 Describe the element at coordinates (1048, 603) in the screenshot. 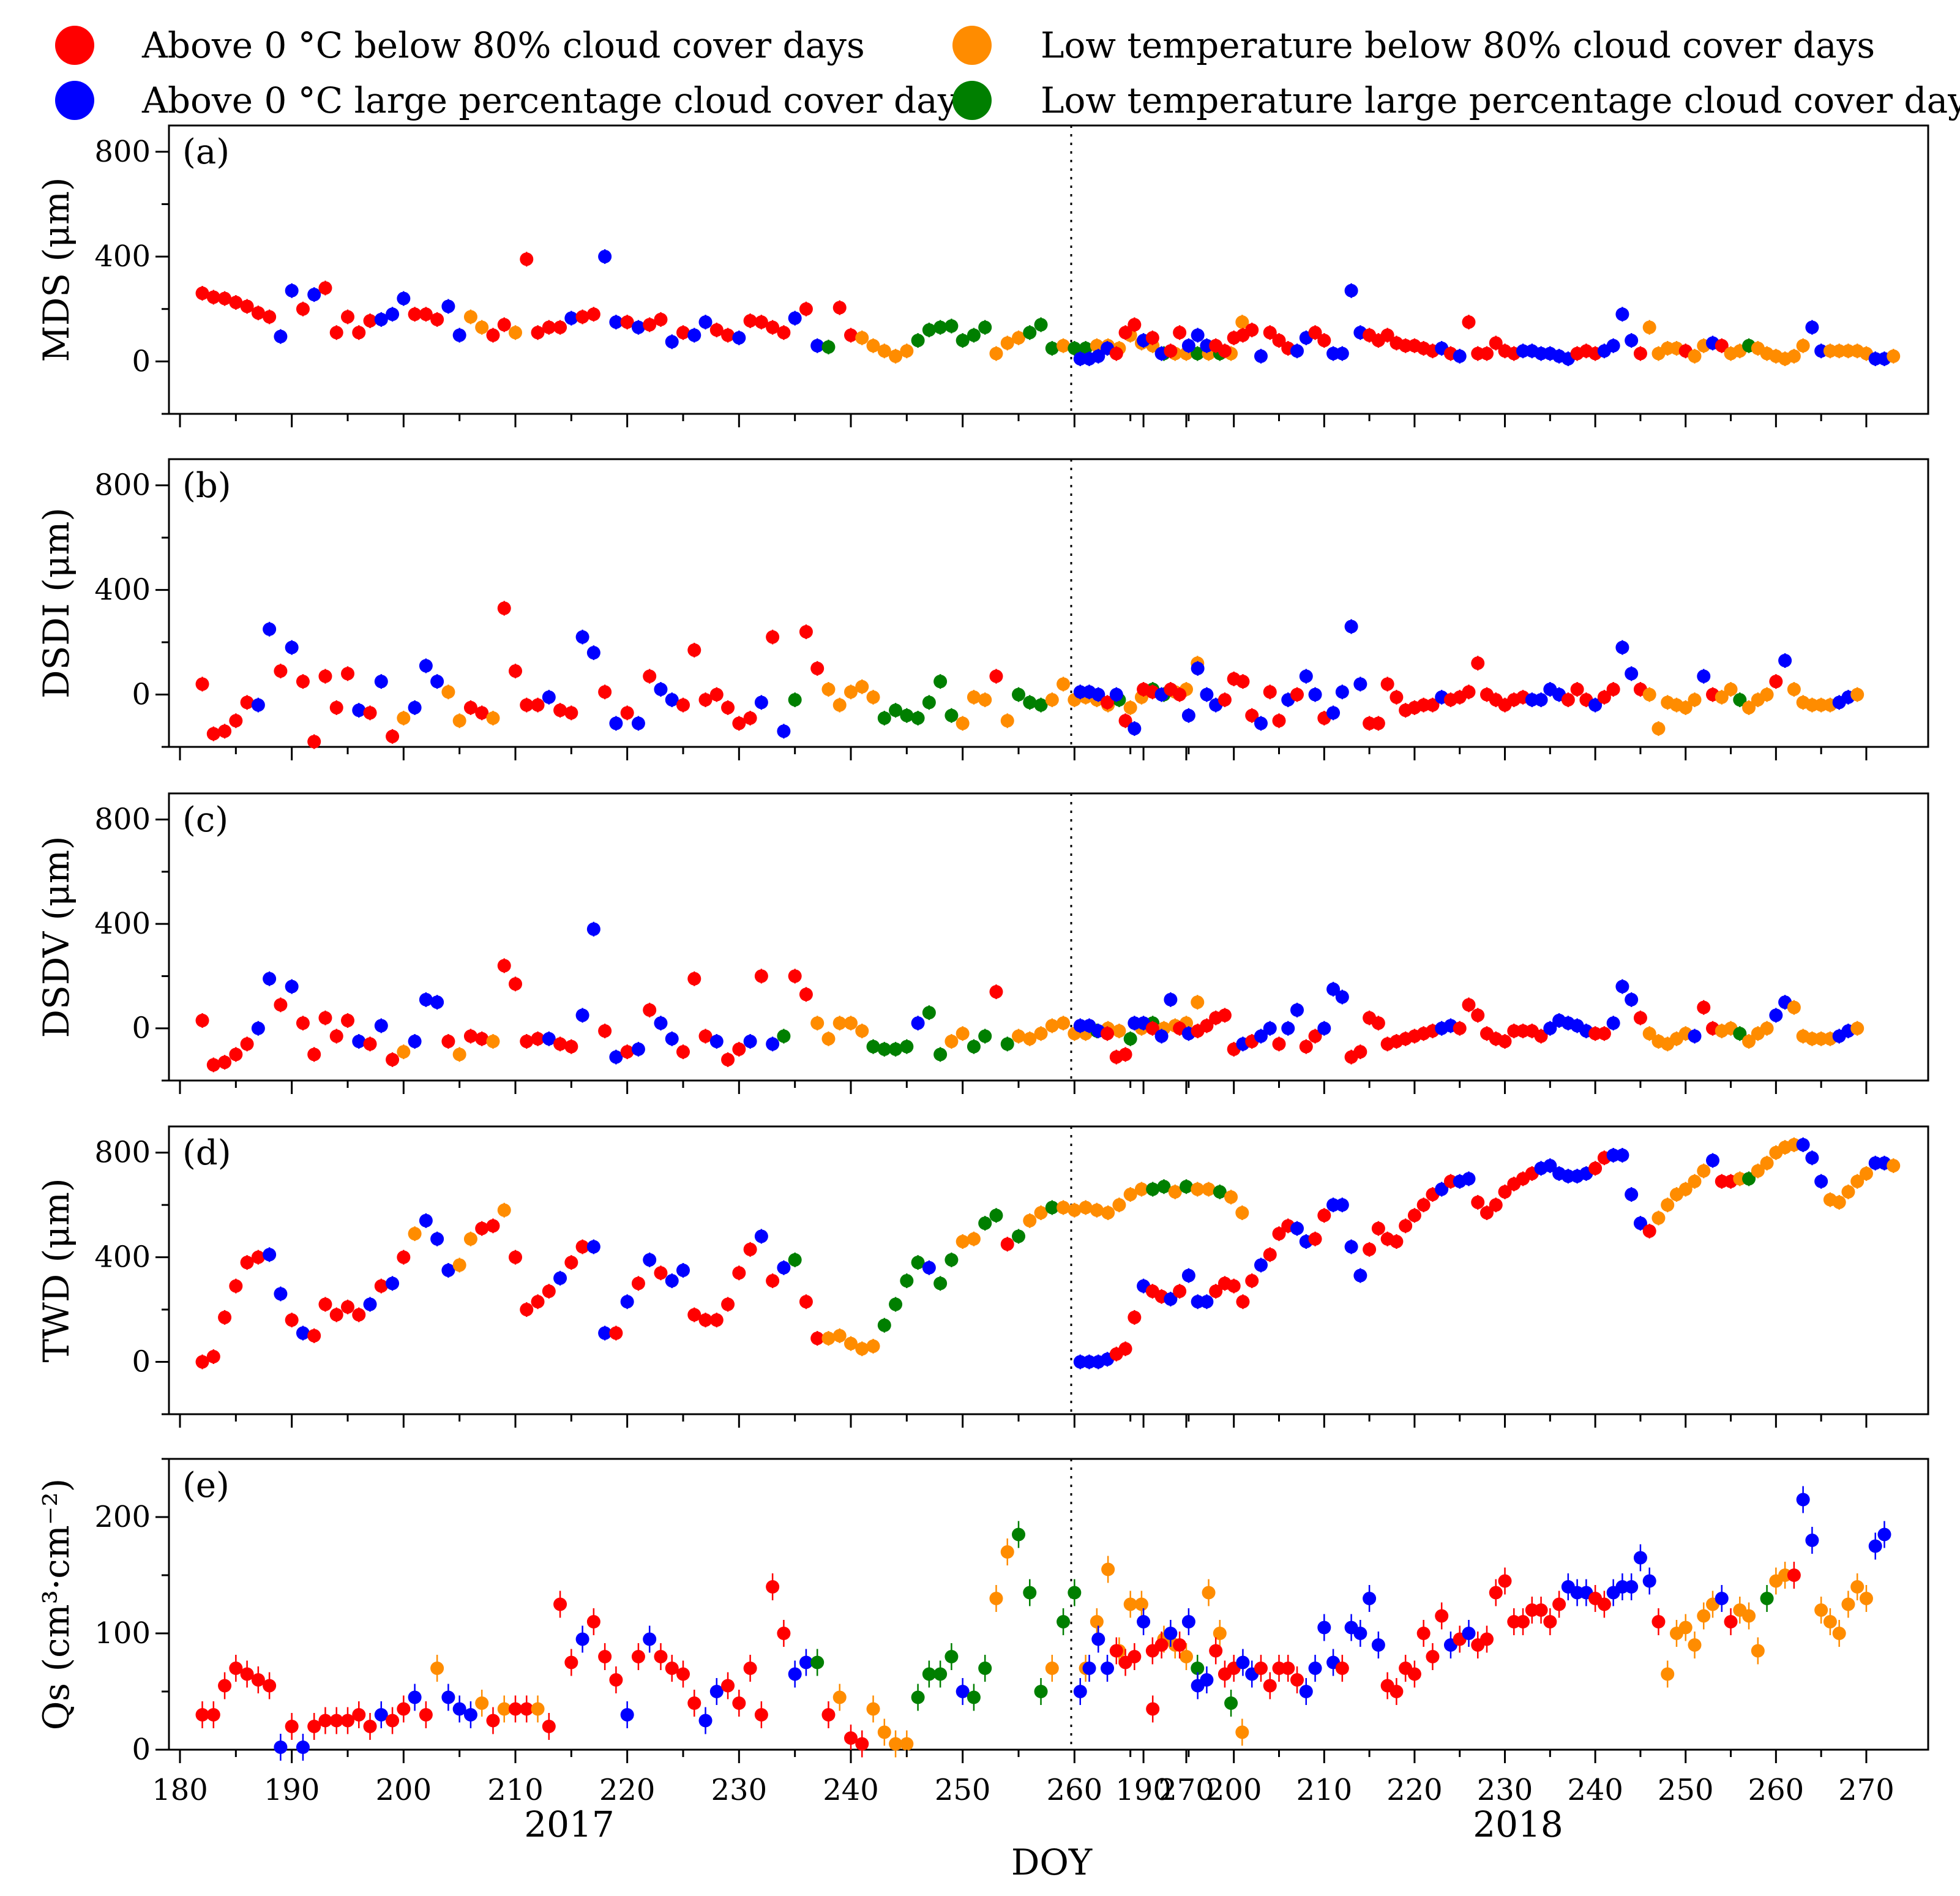

I see `panel-frame` at that location.